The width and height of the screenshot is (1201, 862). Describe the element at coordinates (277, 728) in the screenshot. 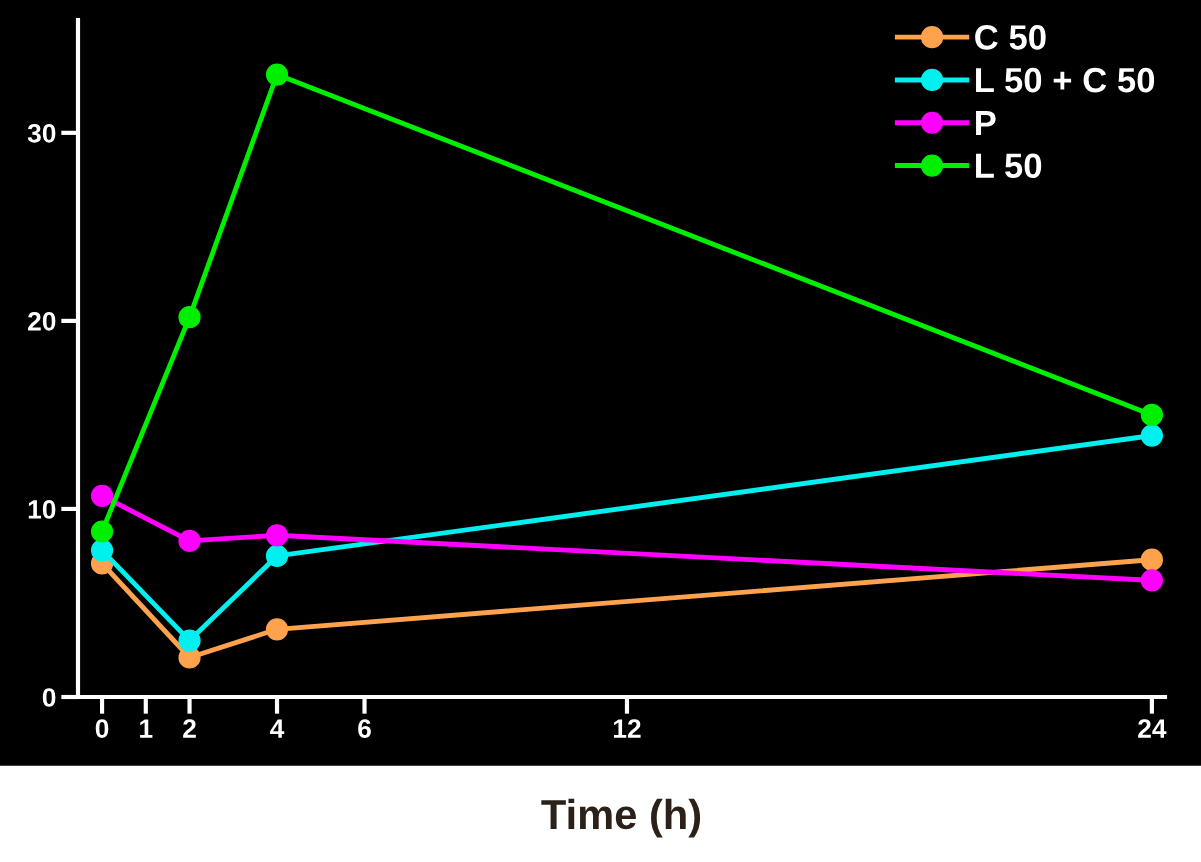

I see `x-tick-label: 4` at that location.